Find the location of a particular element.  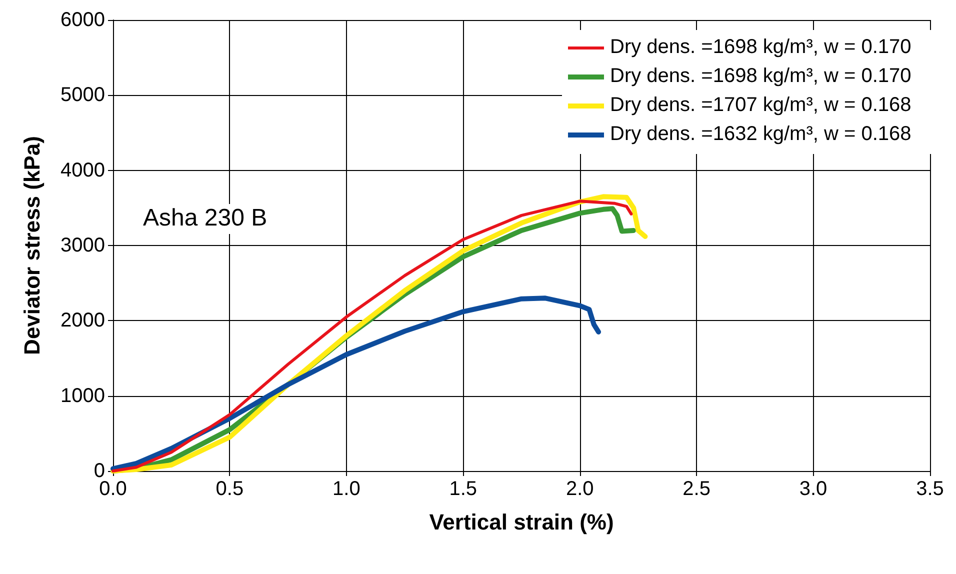

legend-label: Dry dens. =1632 kg/m³, w = 0.168 is located at coordinates (761, 134).